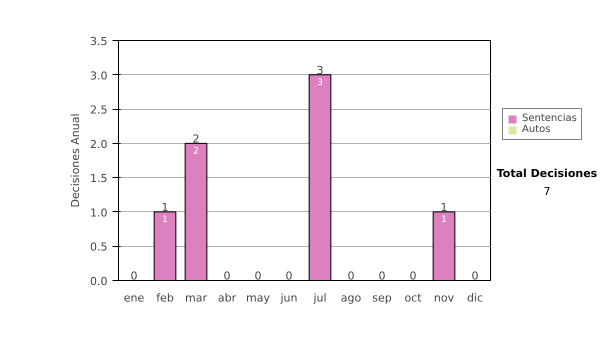  What do you see at coordinates (319, 298) in the screenshot?
I see `x-tick-label: jul` at bounding box center [319, 298].